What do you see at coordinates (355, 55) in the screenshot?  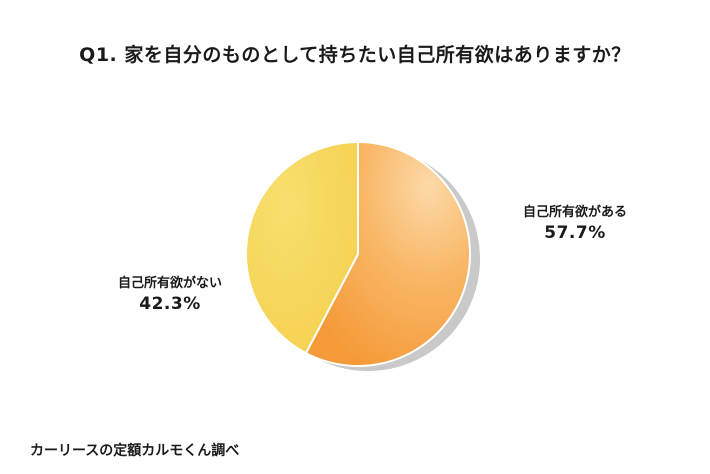 I see `chart-title: Q1. 家を自分のものとして持ちたい自己所有欲はありますか？` at bounding box center [355, 55].